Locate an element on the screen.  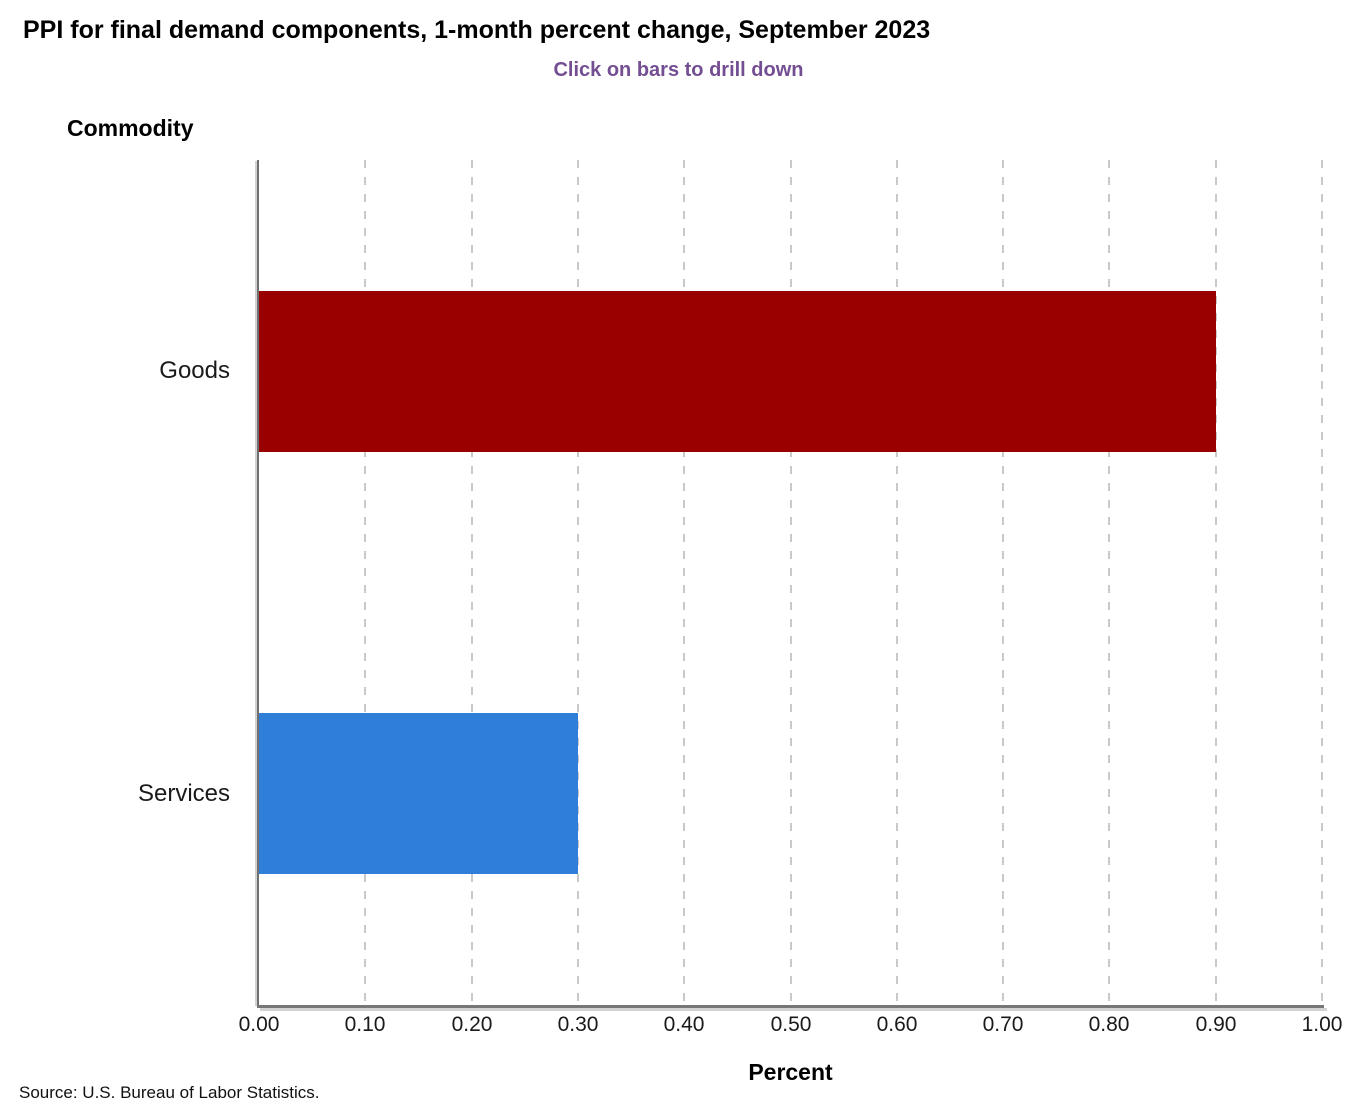
gridline-x-0.90 is located at coordinates (1216, 582).